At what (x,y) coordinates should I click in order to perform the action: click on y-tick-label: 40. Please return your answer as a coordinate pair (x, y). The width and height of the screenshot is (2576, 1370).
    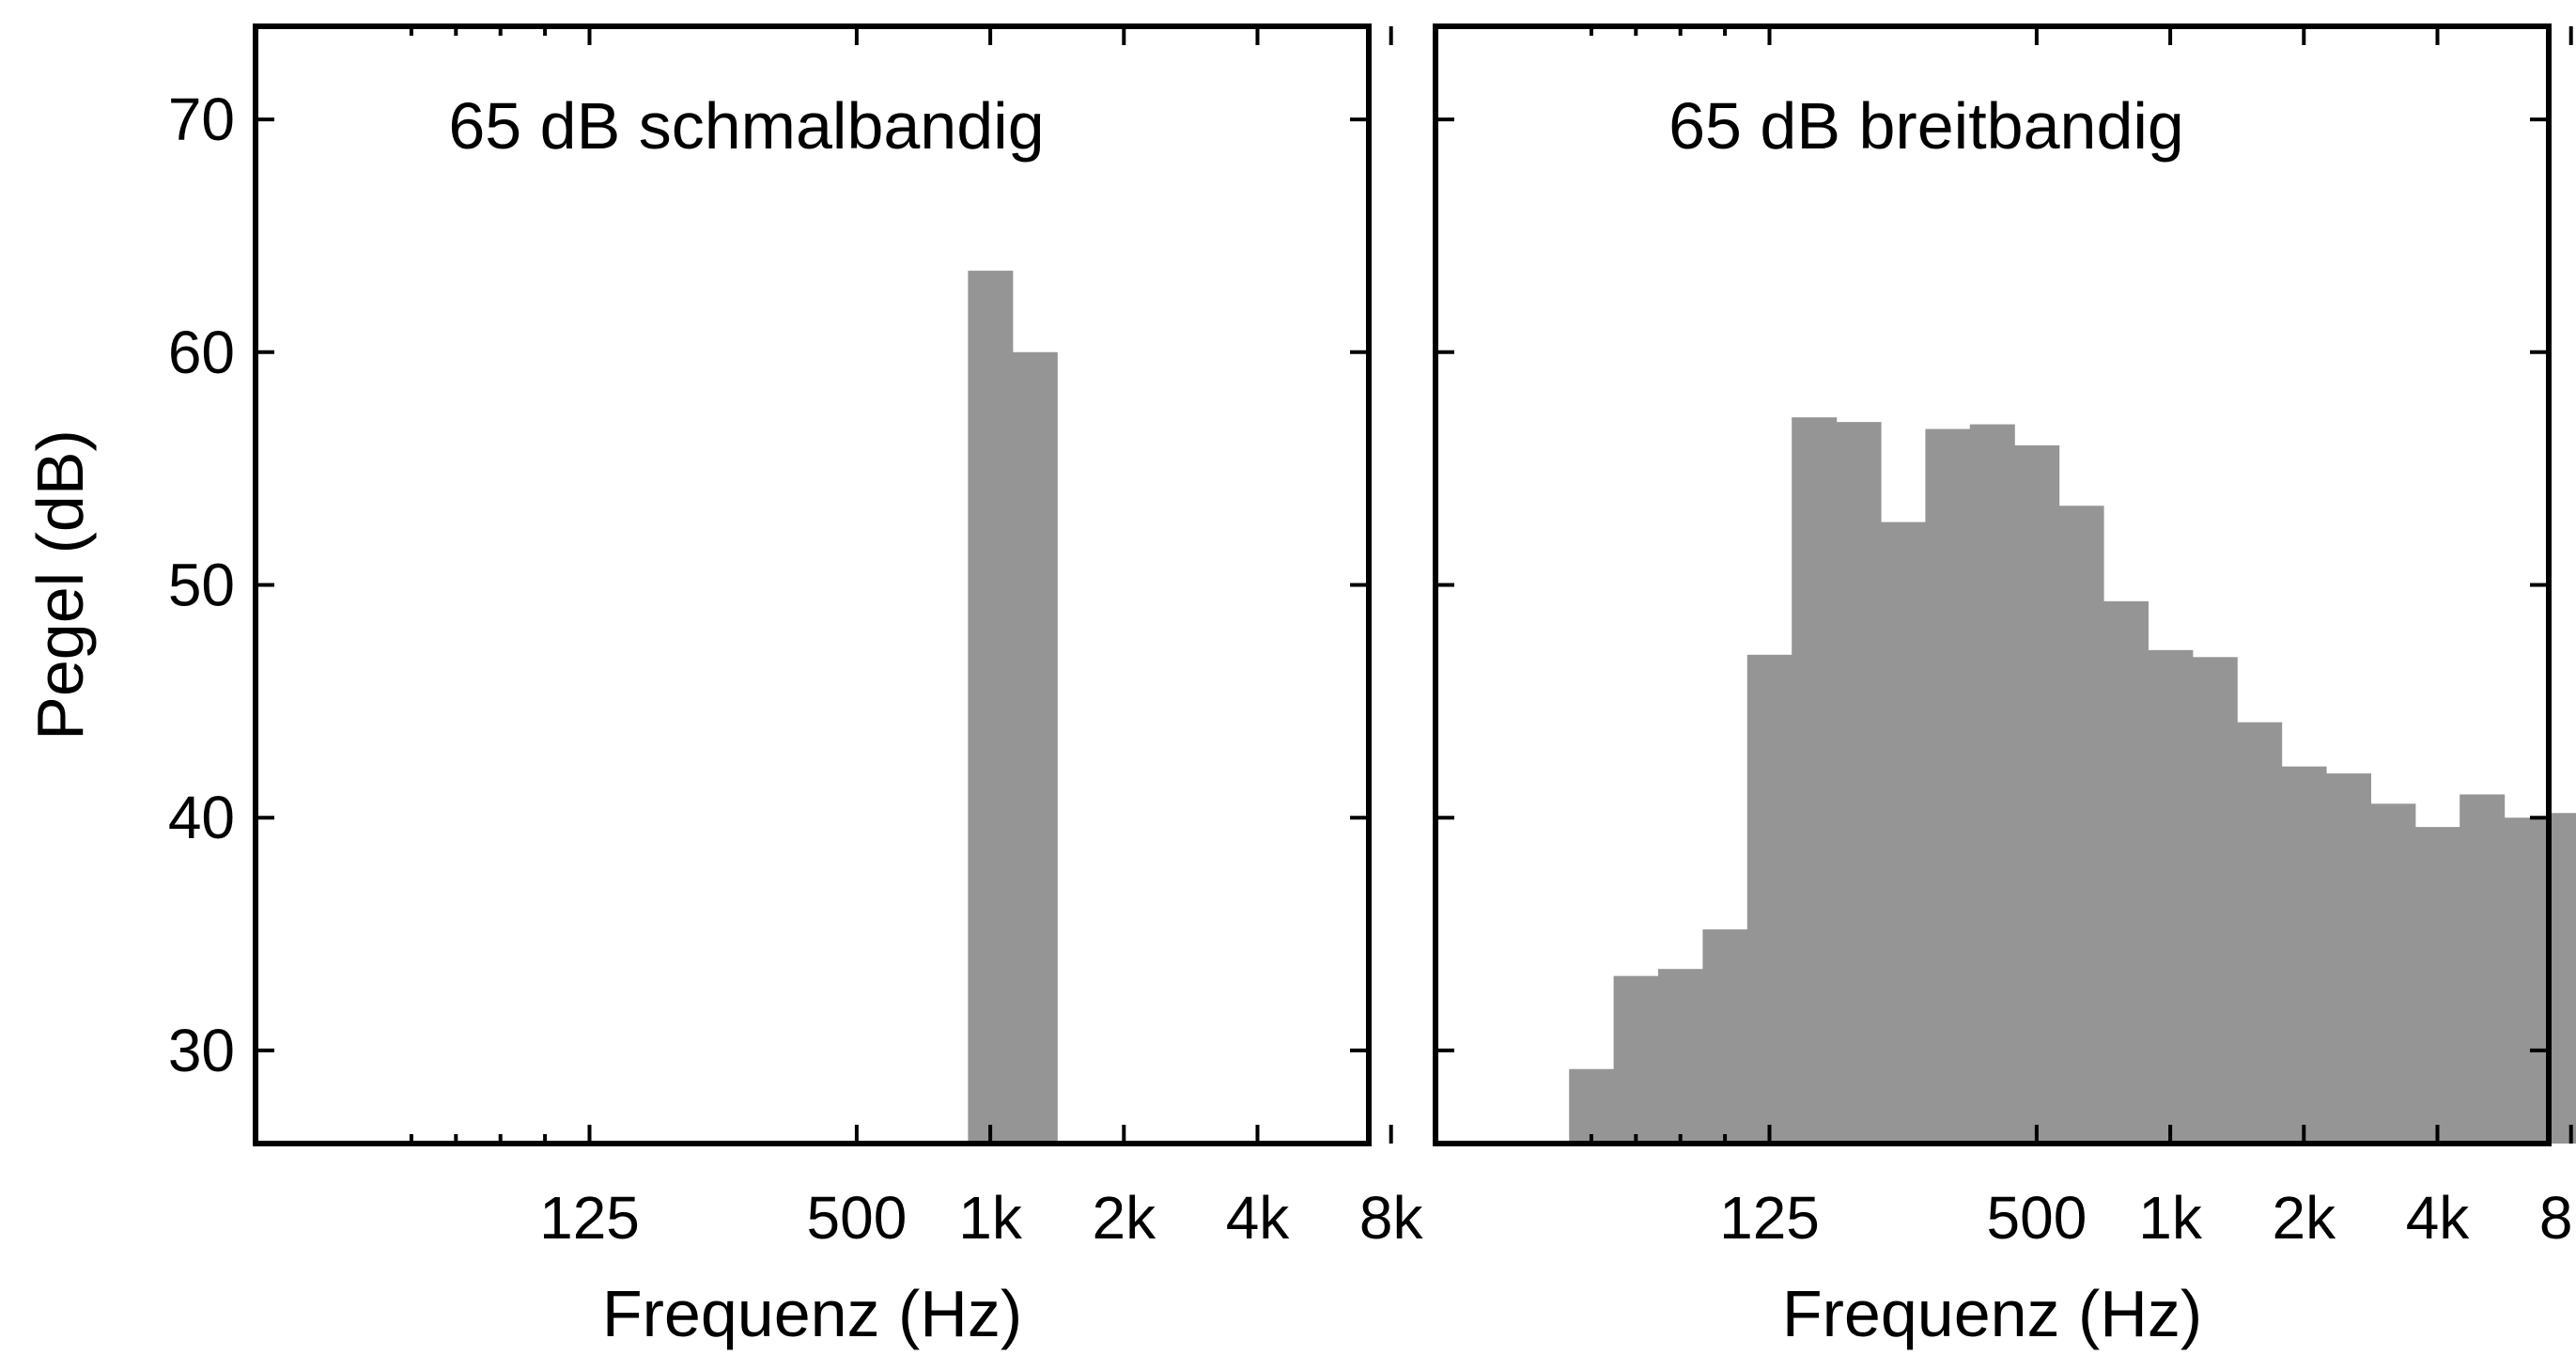
    Looking at the image, I should click on (202, 818).